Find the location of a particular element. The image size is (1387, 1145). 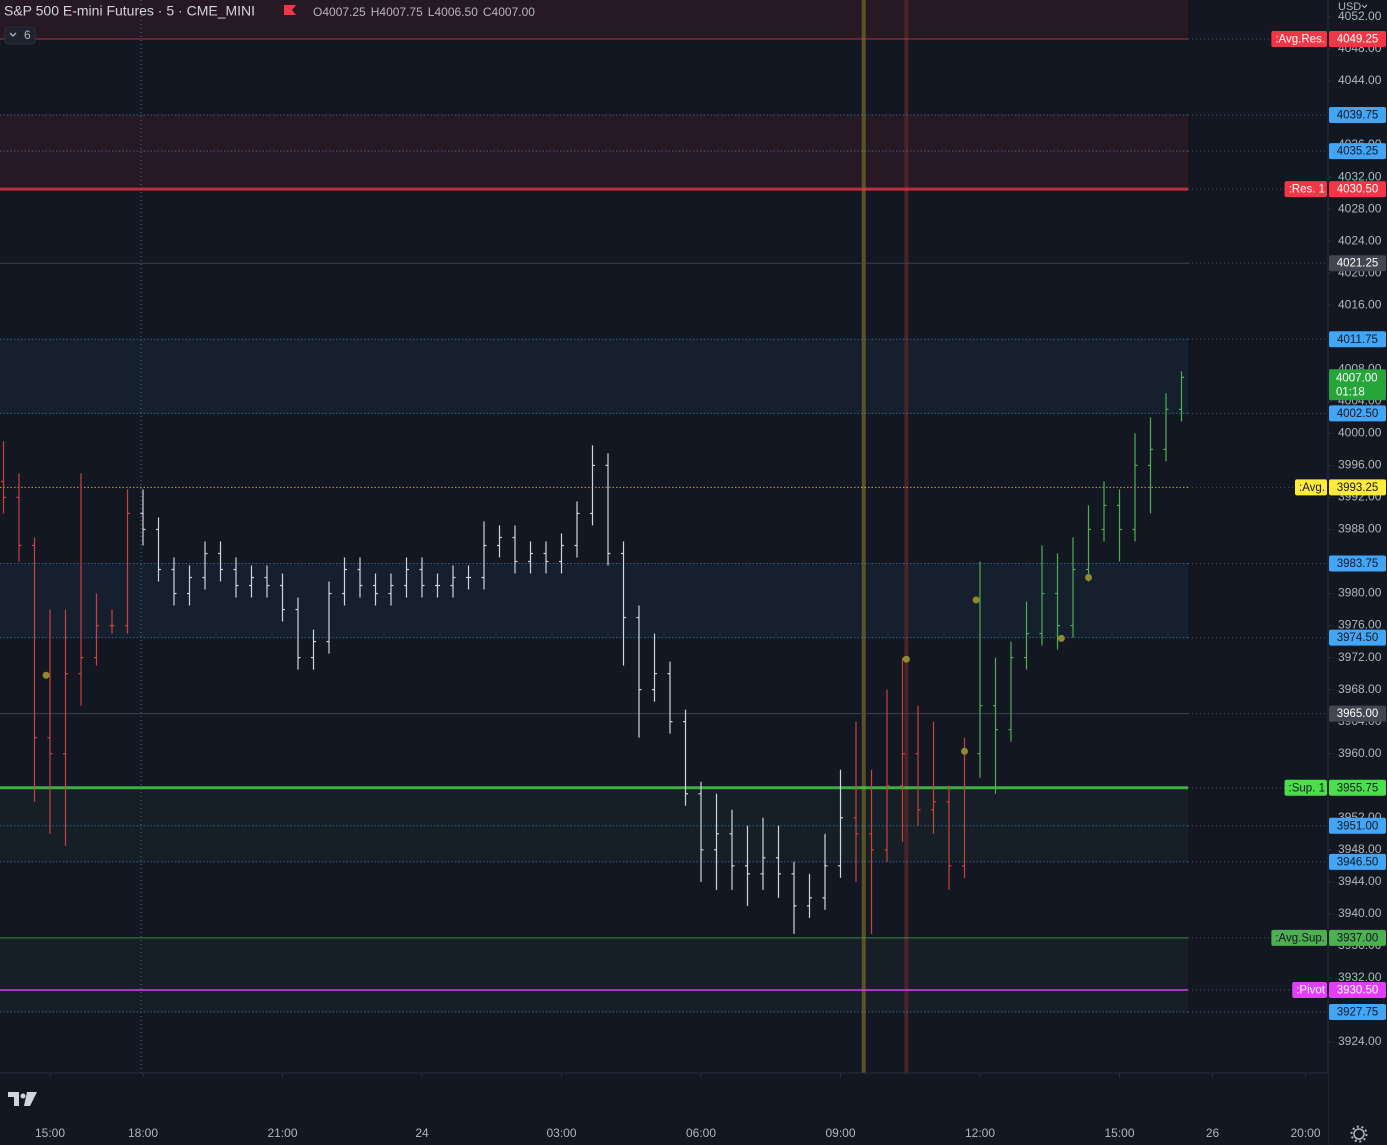

x-tick-label: 15:00 is located at coordinates (1119, 1133).